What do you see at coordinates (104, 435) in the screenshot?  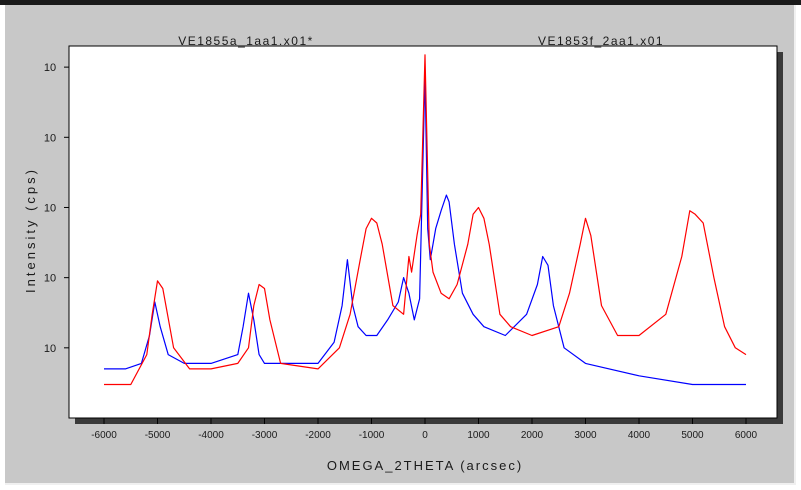 I see `x-tick-label: -6000` at bounding box center [104, 435].